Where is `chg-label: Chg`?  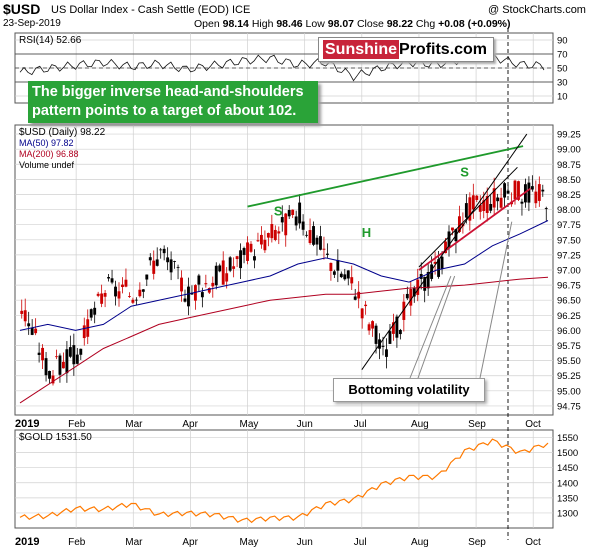
chg-label: Chg is located at coordinates (425, 24).